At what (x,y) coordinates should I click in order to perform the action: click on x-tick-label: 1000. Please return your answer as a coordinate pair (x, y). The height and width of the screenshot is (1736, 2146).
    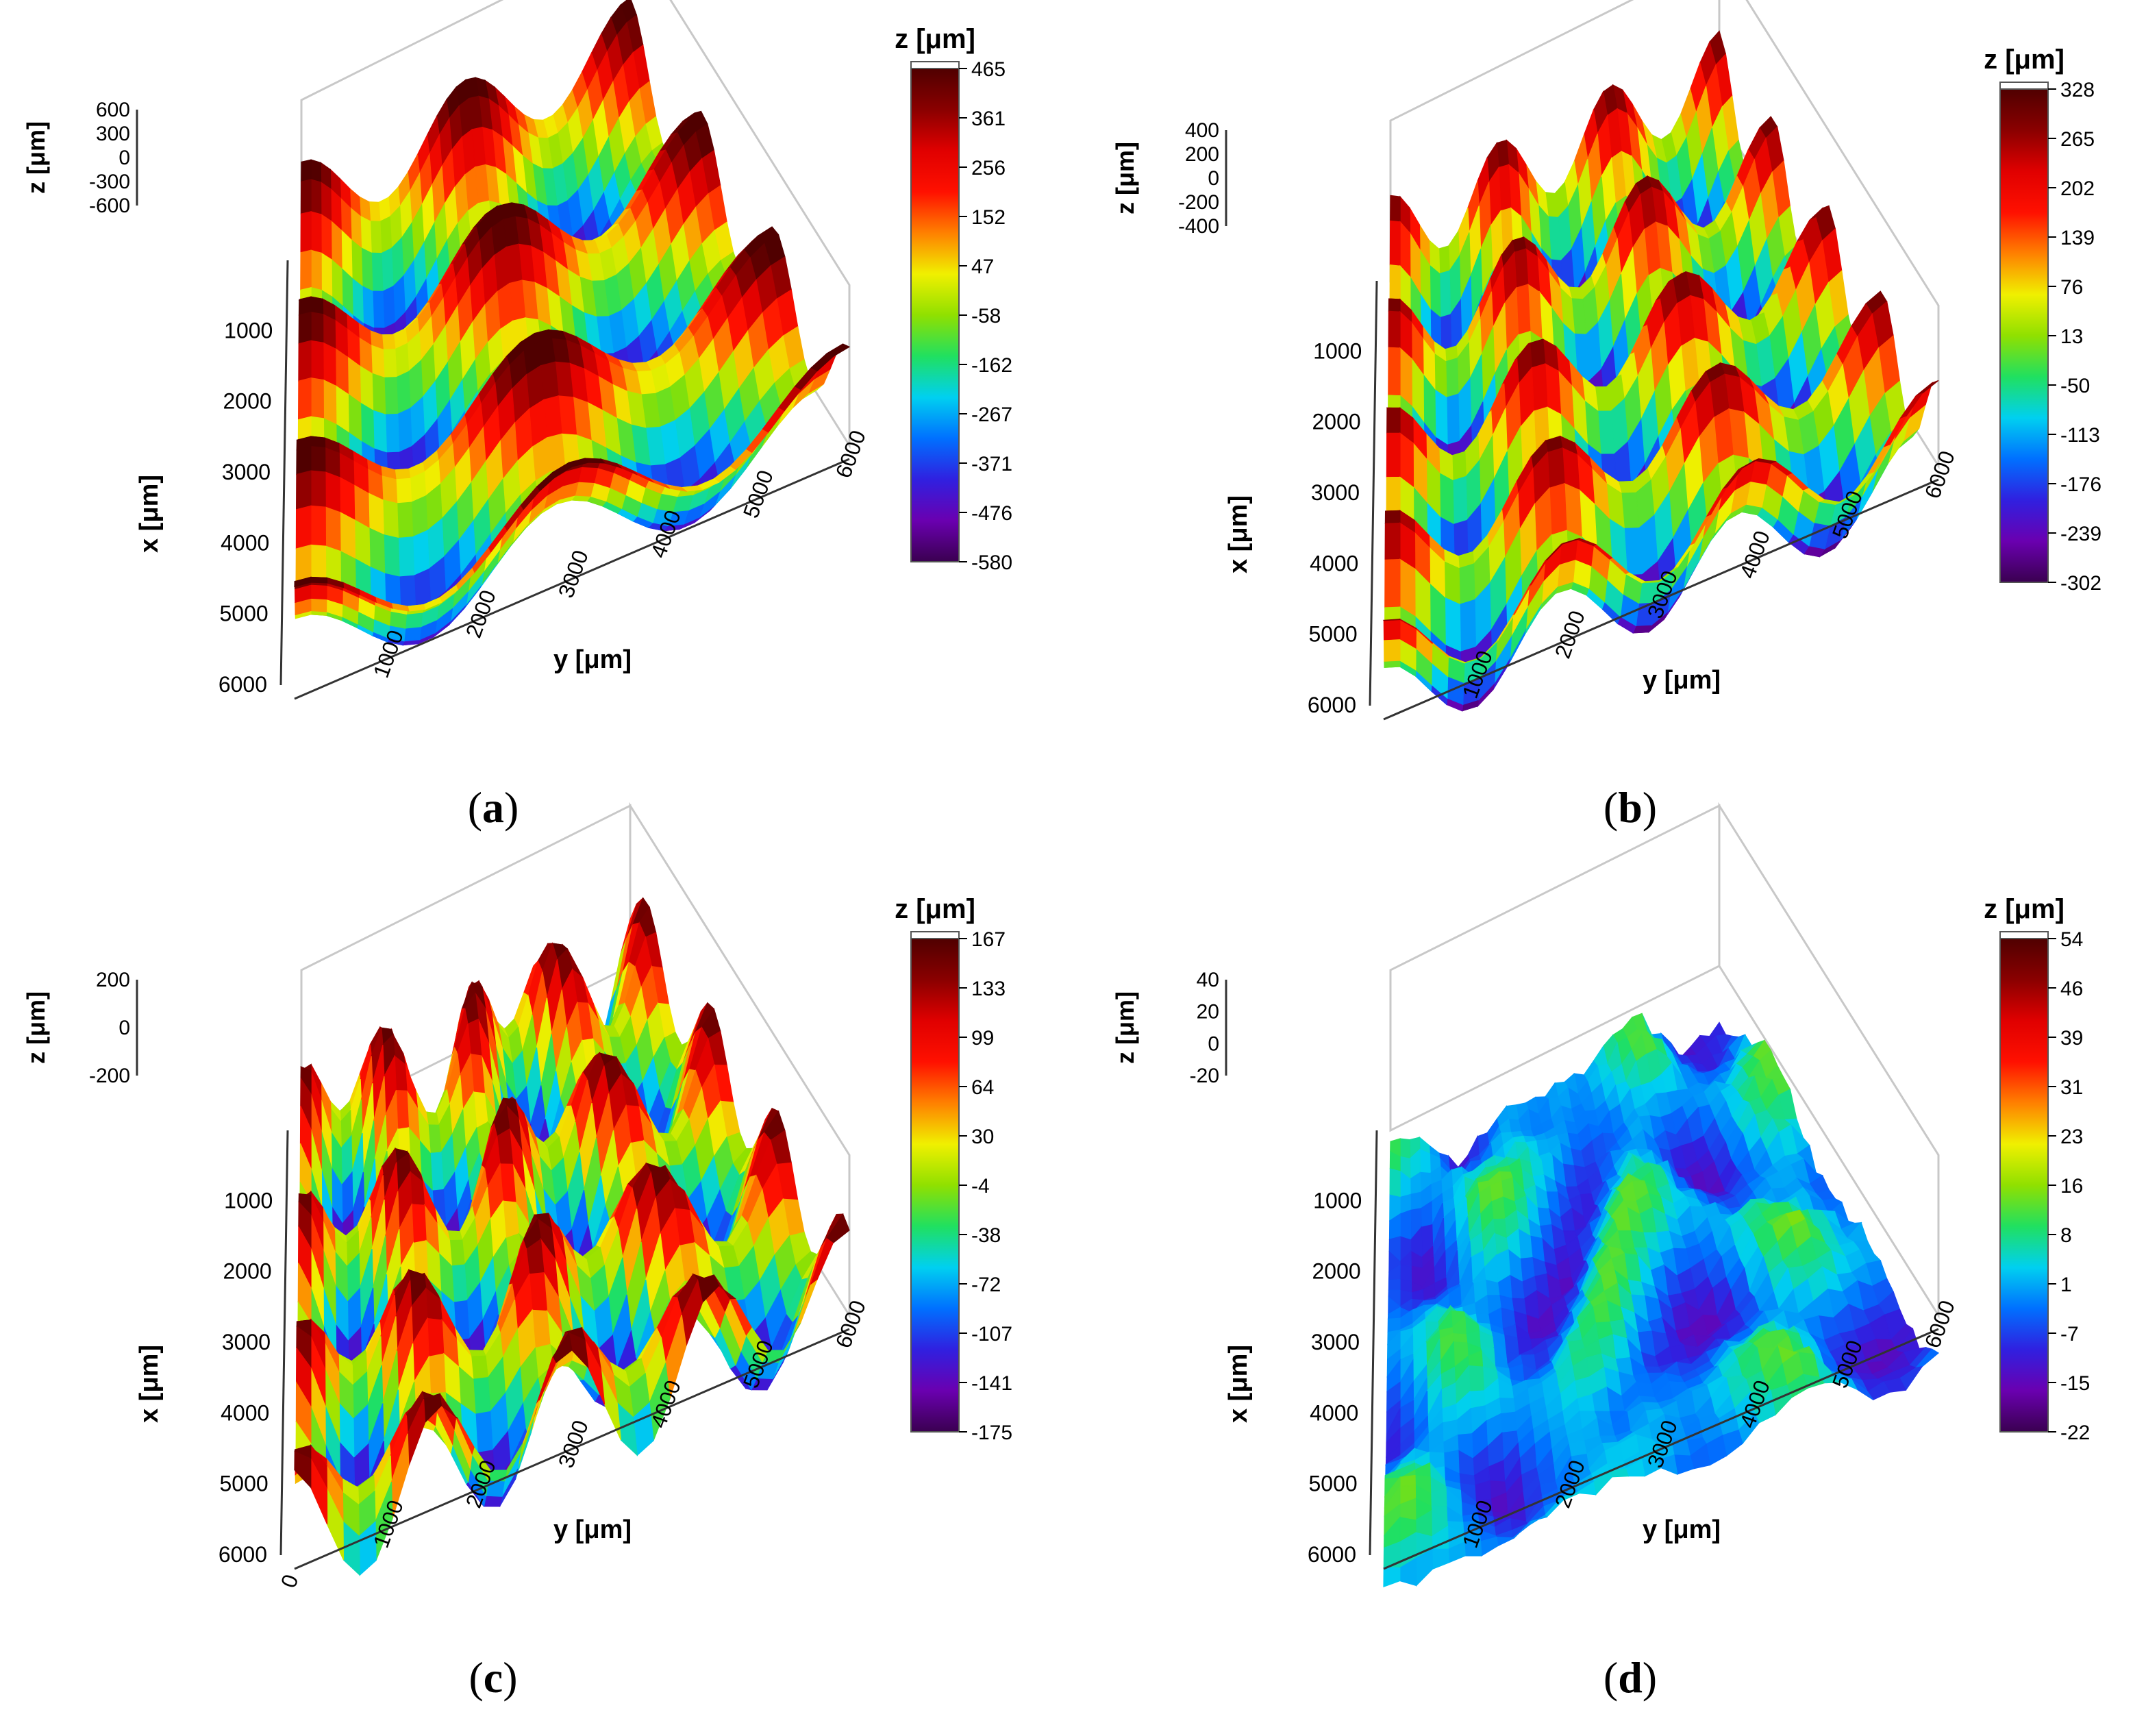
    Looking at the image, I should click on (248, 330).